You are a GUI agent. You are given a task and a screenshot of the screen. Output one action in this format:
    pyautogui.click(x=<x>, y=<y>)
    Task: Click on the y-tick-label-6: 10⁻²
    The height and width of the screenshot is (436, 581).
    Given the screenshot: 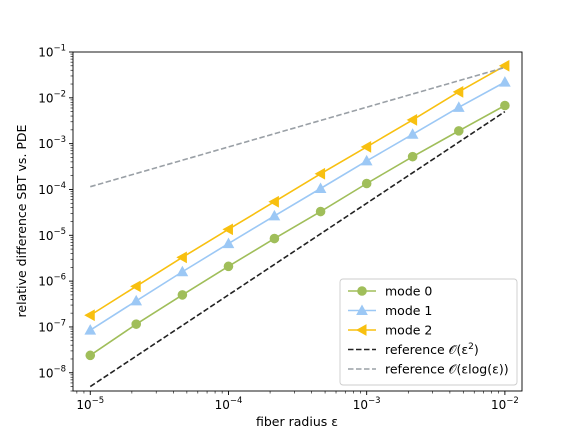 What is the action you would take?
    pyautogui.click(x=52, y=97)
    